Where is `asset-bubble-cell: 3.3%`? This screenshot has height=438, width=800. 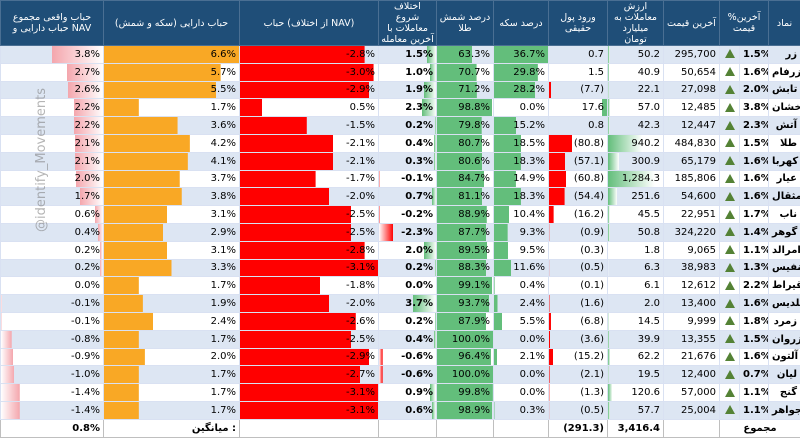
asset-bubble-cell: 3.3% is located at coordinates (172, 268).